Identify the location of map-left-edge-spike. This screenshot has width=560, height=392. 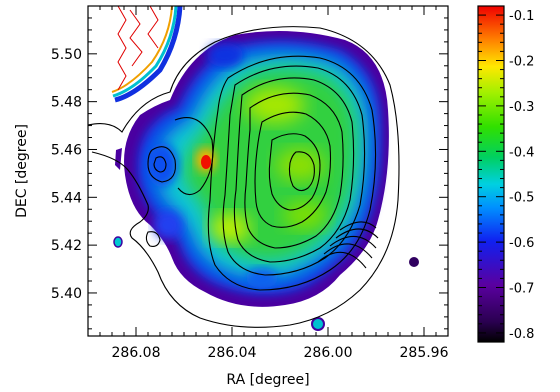
(118, 159).